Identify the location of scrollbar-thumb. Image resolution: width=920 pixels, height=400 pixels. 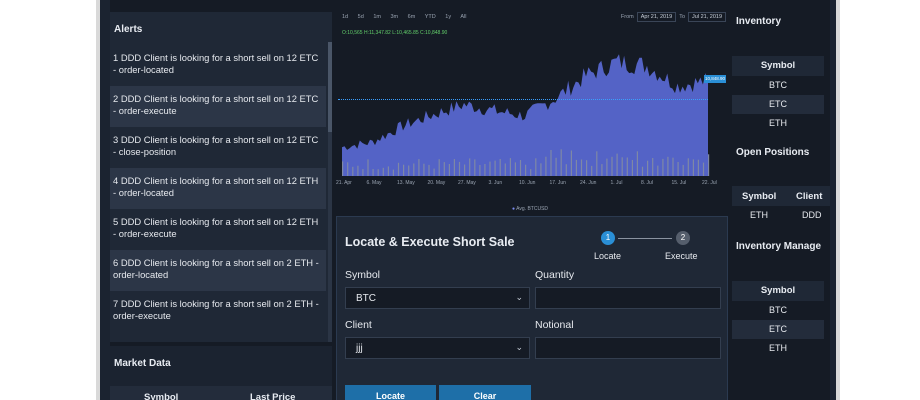
(330, 87).